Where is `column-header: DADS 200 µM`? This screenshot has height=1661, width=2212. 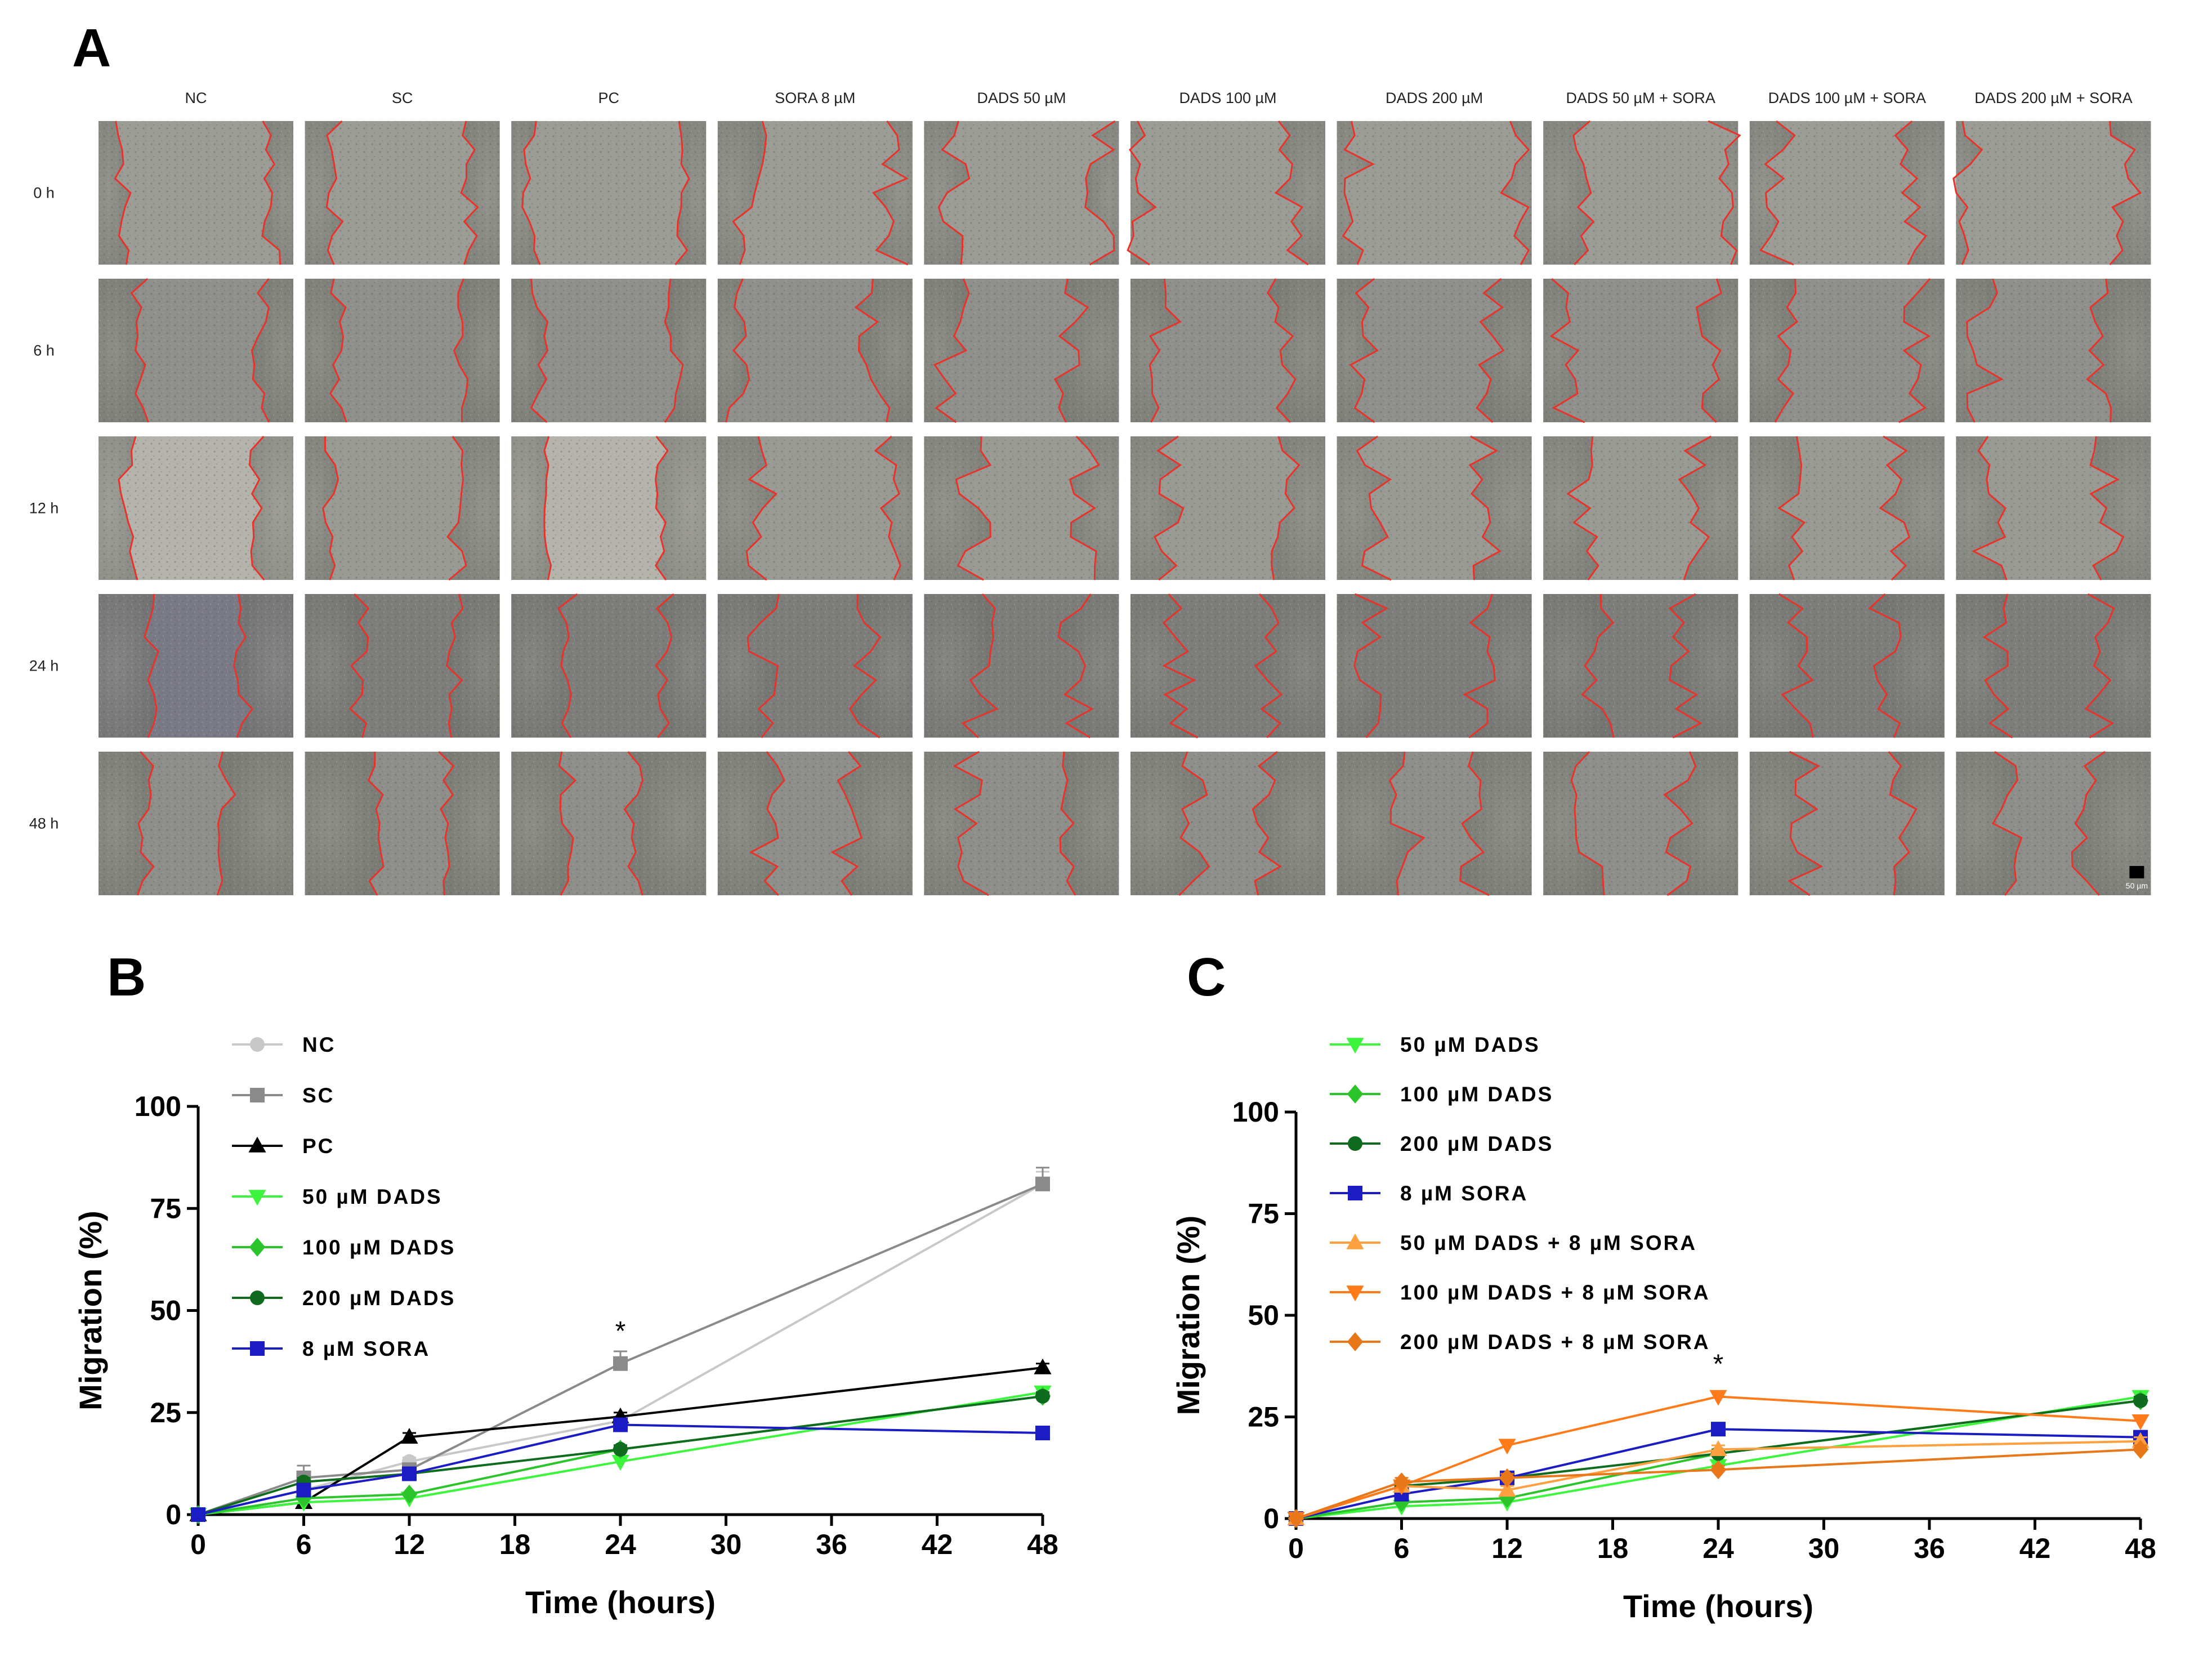 column-header: DADS 200 µM is located at coordinates (1434, 98).